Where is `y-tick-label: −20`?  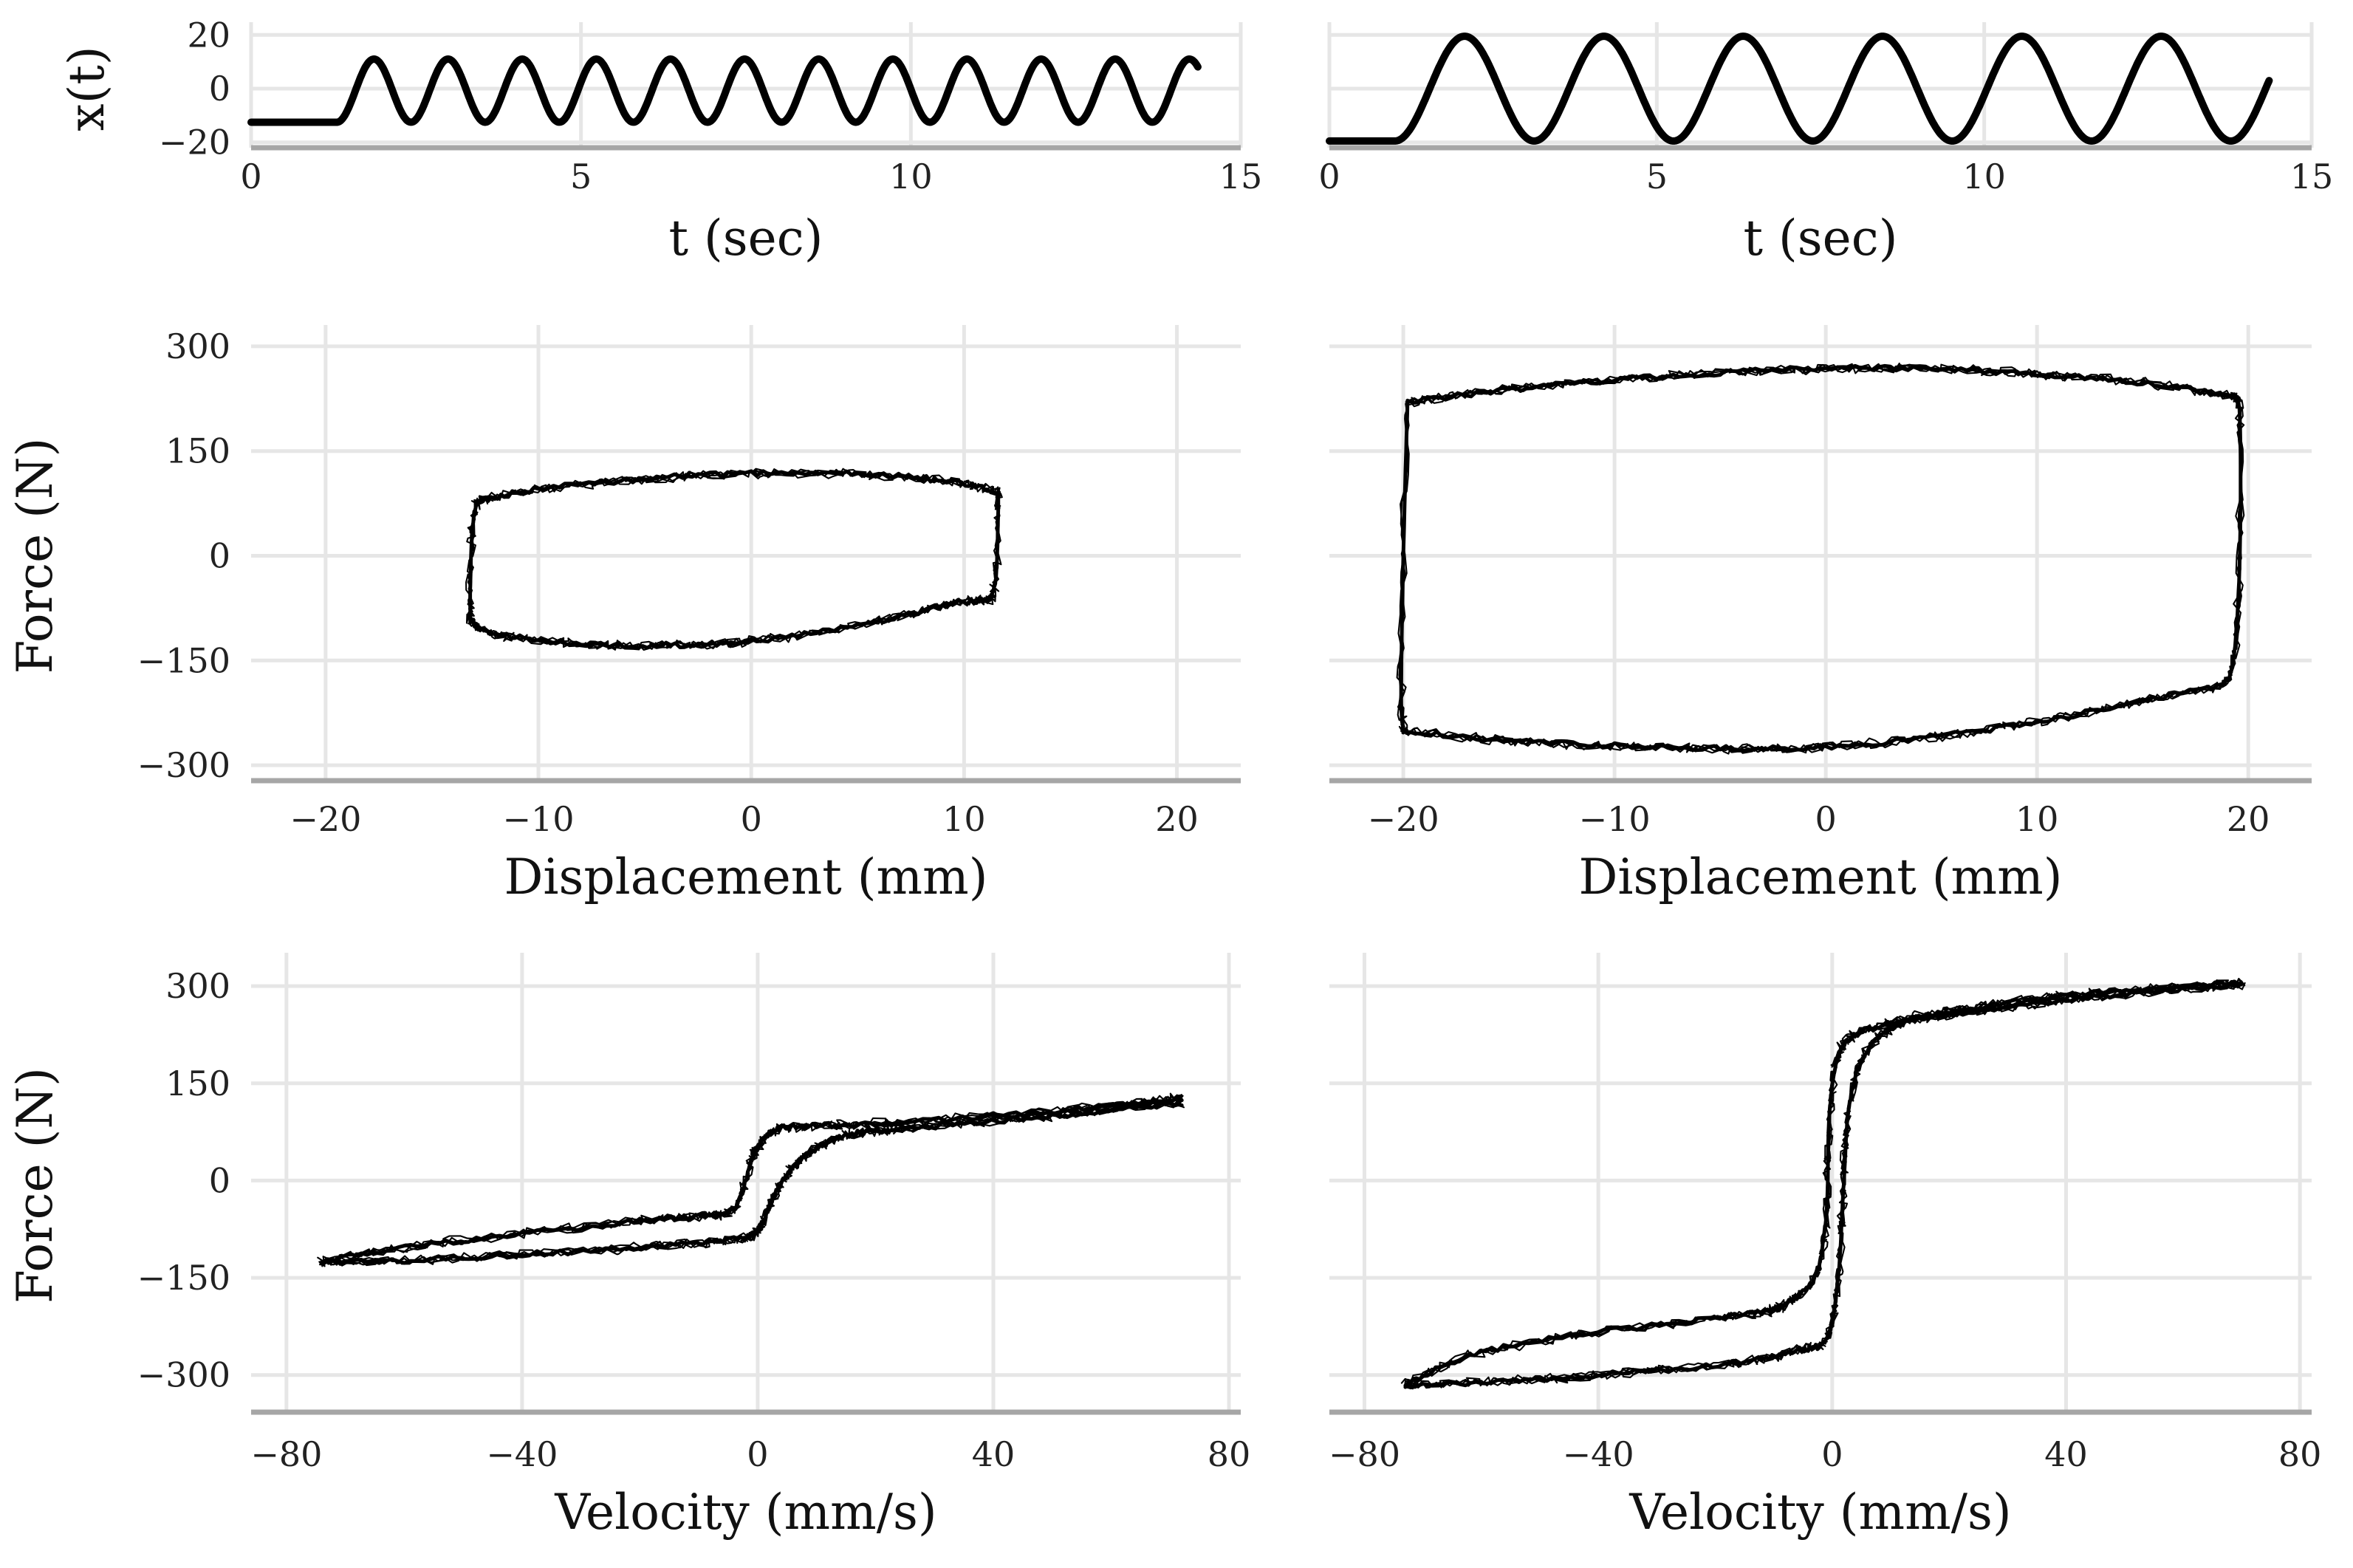 y-tick-label: −20 is located at coordinates (194, 142).